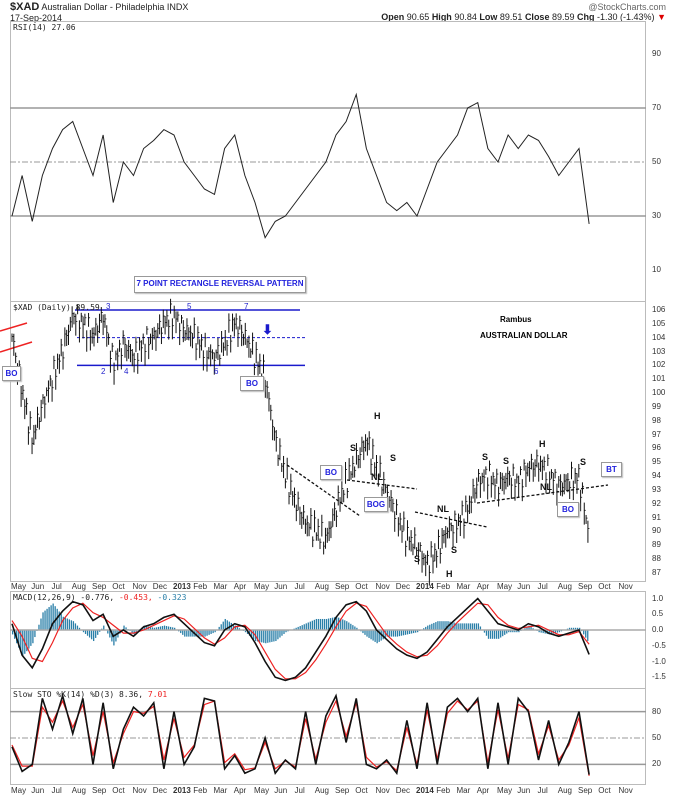 The image size is (674, 800). What do you see at coordinates (402, 586) in the screenshot?
I see `x-axis-month-label: Dec` at bounding box center [402, 586].